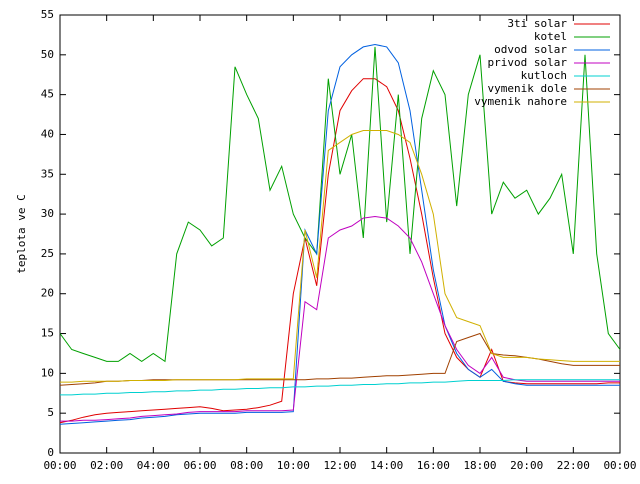  What do you see at coordinates (199, 465) in the screenshot?
I see `x-tick-label: 06:00` at bounding box center [199, 465].